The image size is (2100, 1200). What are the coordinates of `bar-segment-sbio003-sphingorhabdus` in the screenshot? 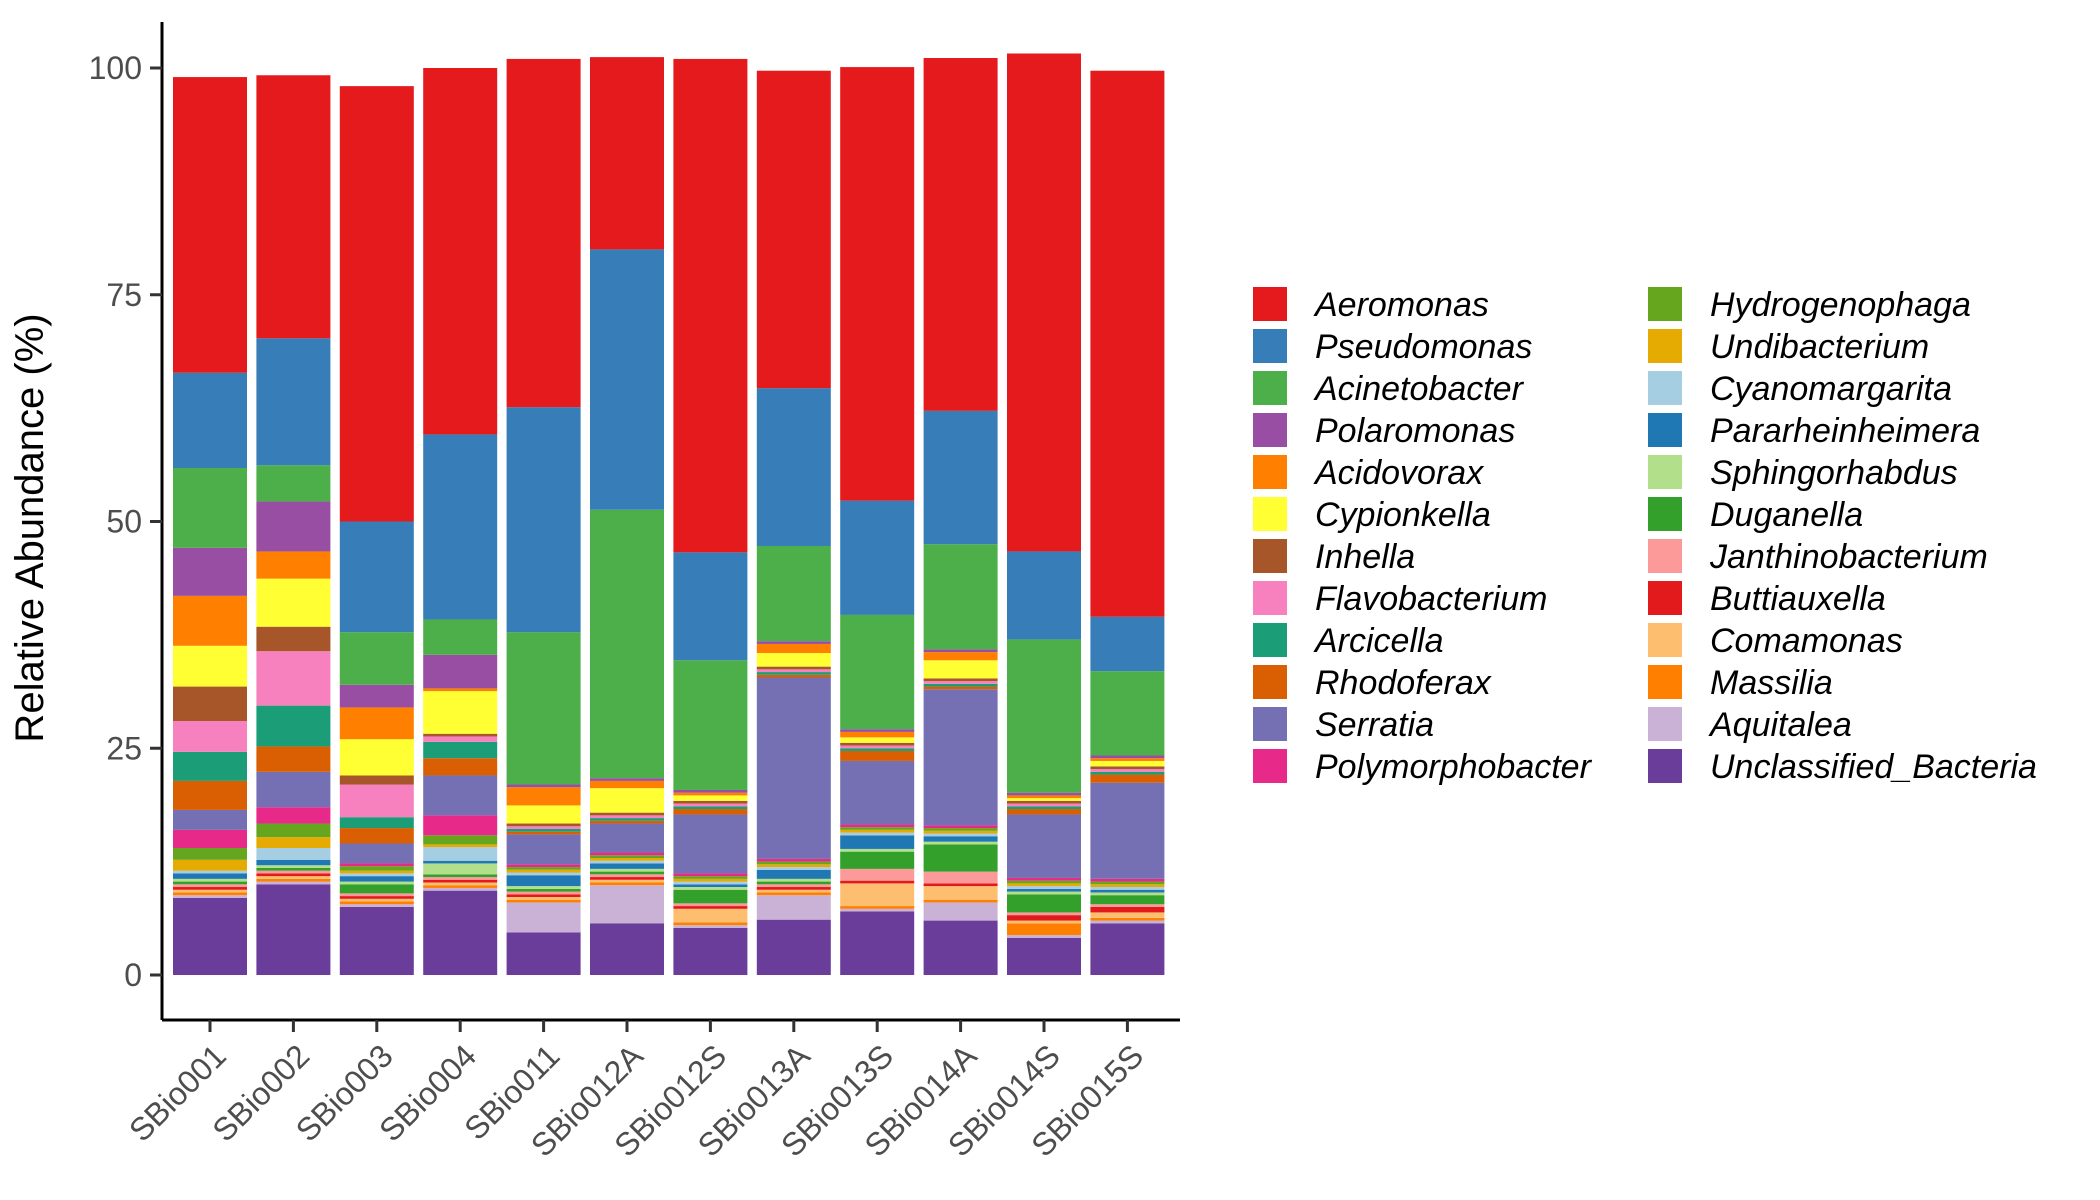 It's located at (376, 883).